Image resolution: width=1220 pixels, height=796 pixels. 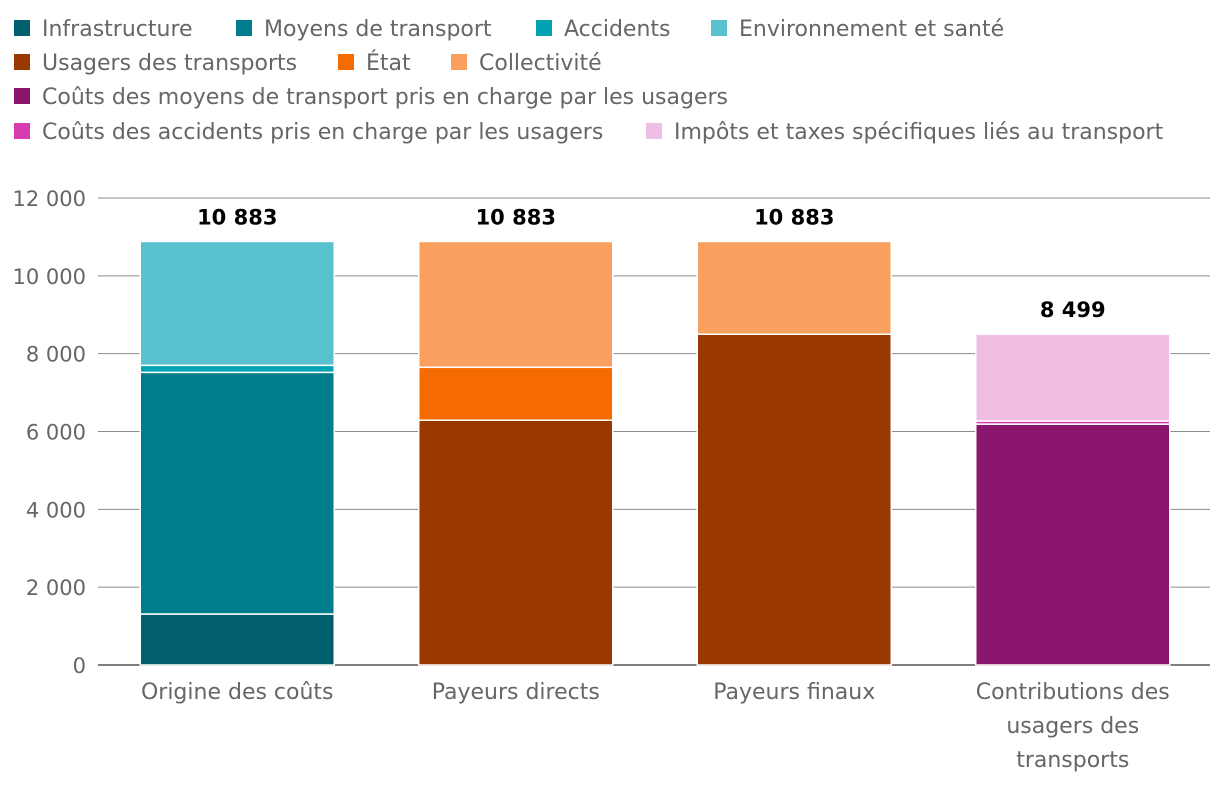 I want to click on bar-segment-environnement-et-sante, so click(x=237, y=303).